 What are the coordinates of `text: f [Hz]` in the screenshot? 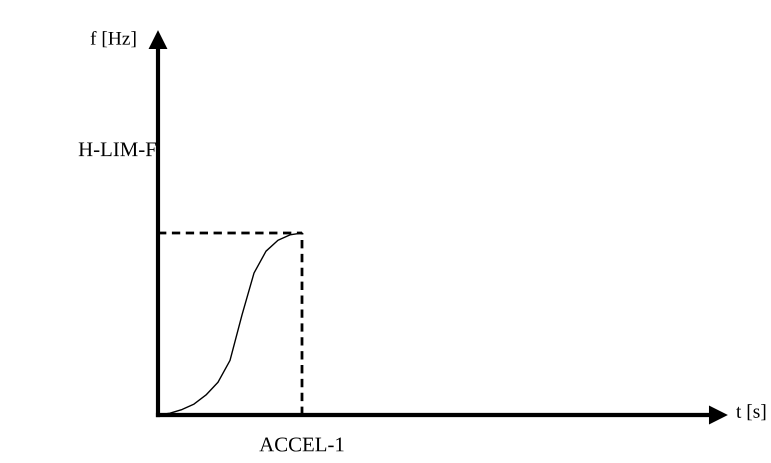 It's located at (113, 39).